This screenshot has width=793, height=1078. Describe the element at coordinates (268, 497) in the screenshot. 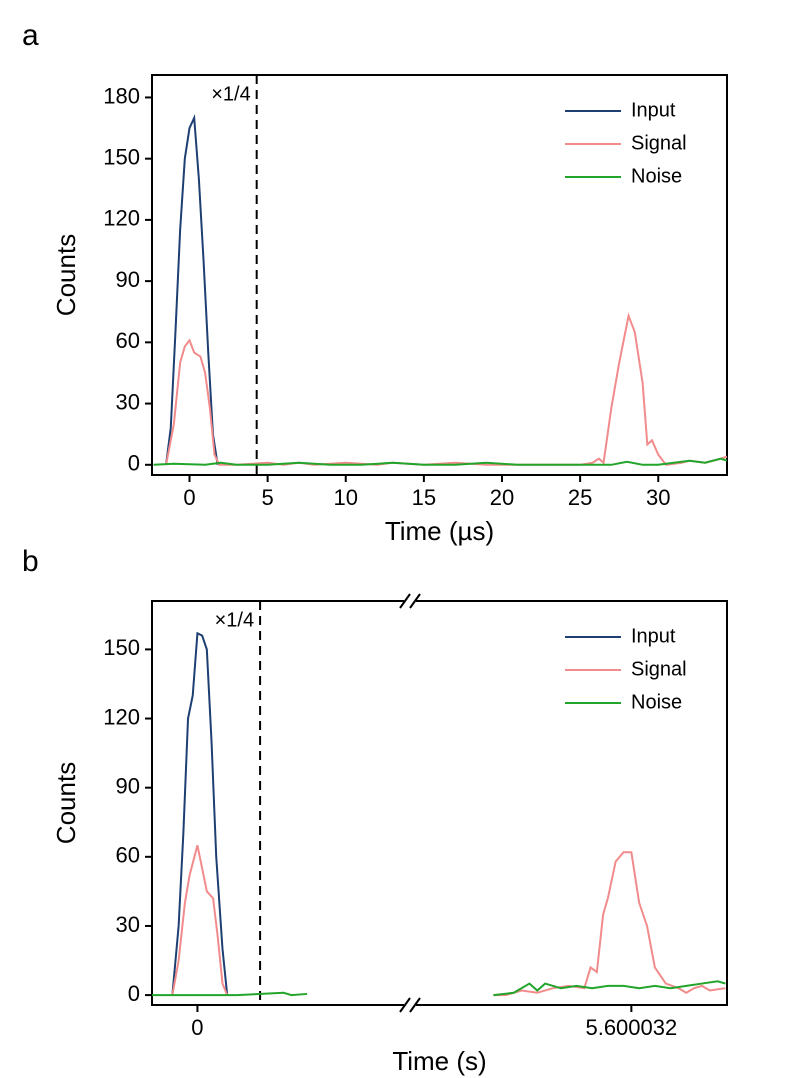

I see `x-tick-label: 5` at that location.